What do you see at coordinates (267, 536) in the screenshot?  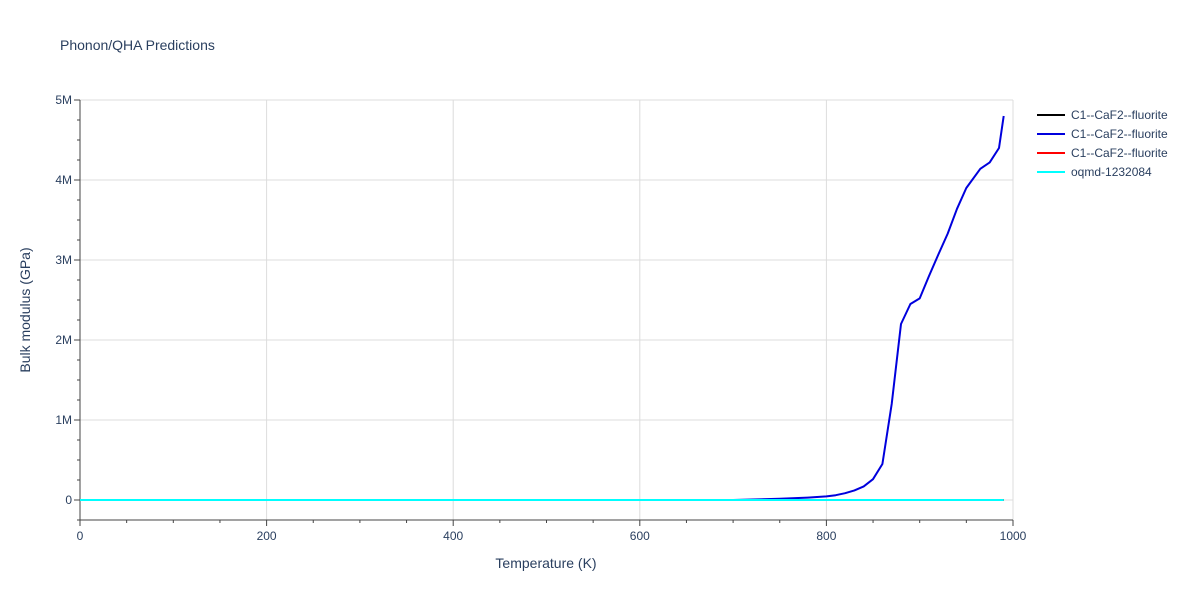 I see `x-tick-label: 200` at bounding box center [267, 536].